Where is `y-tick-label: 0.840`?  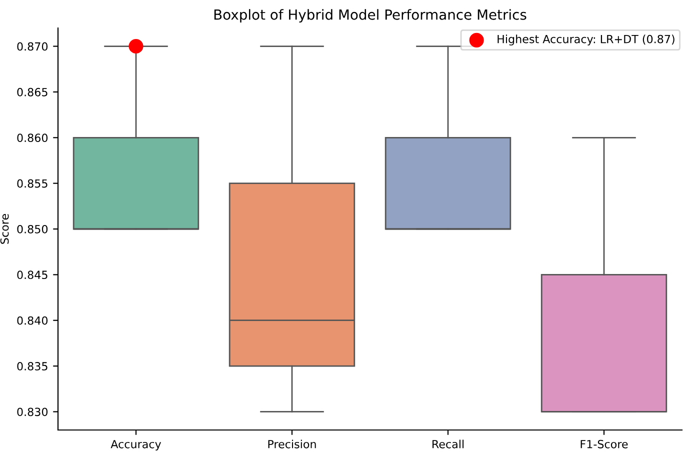
y-tick-label: 0.840 is located at coordinates (32, 320).